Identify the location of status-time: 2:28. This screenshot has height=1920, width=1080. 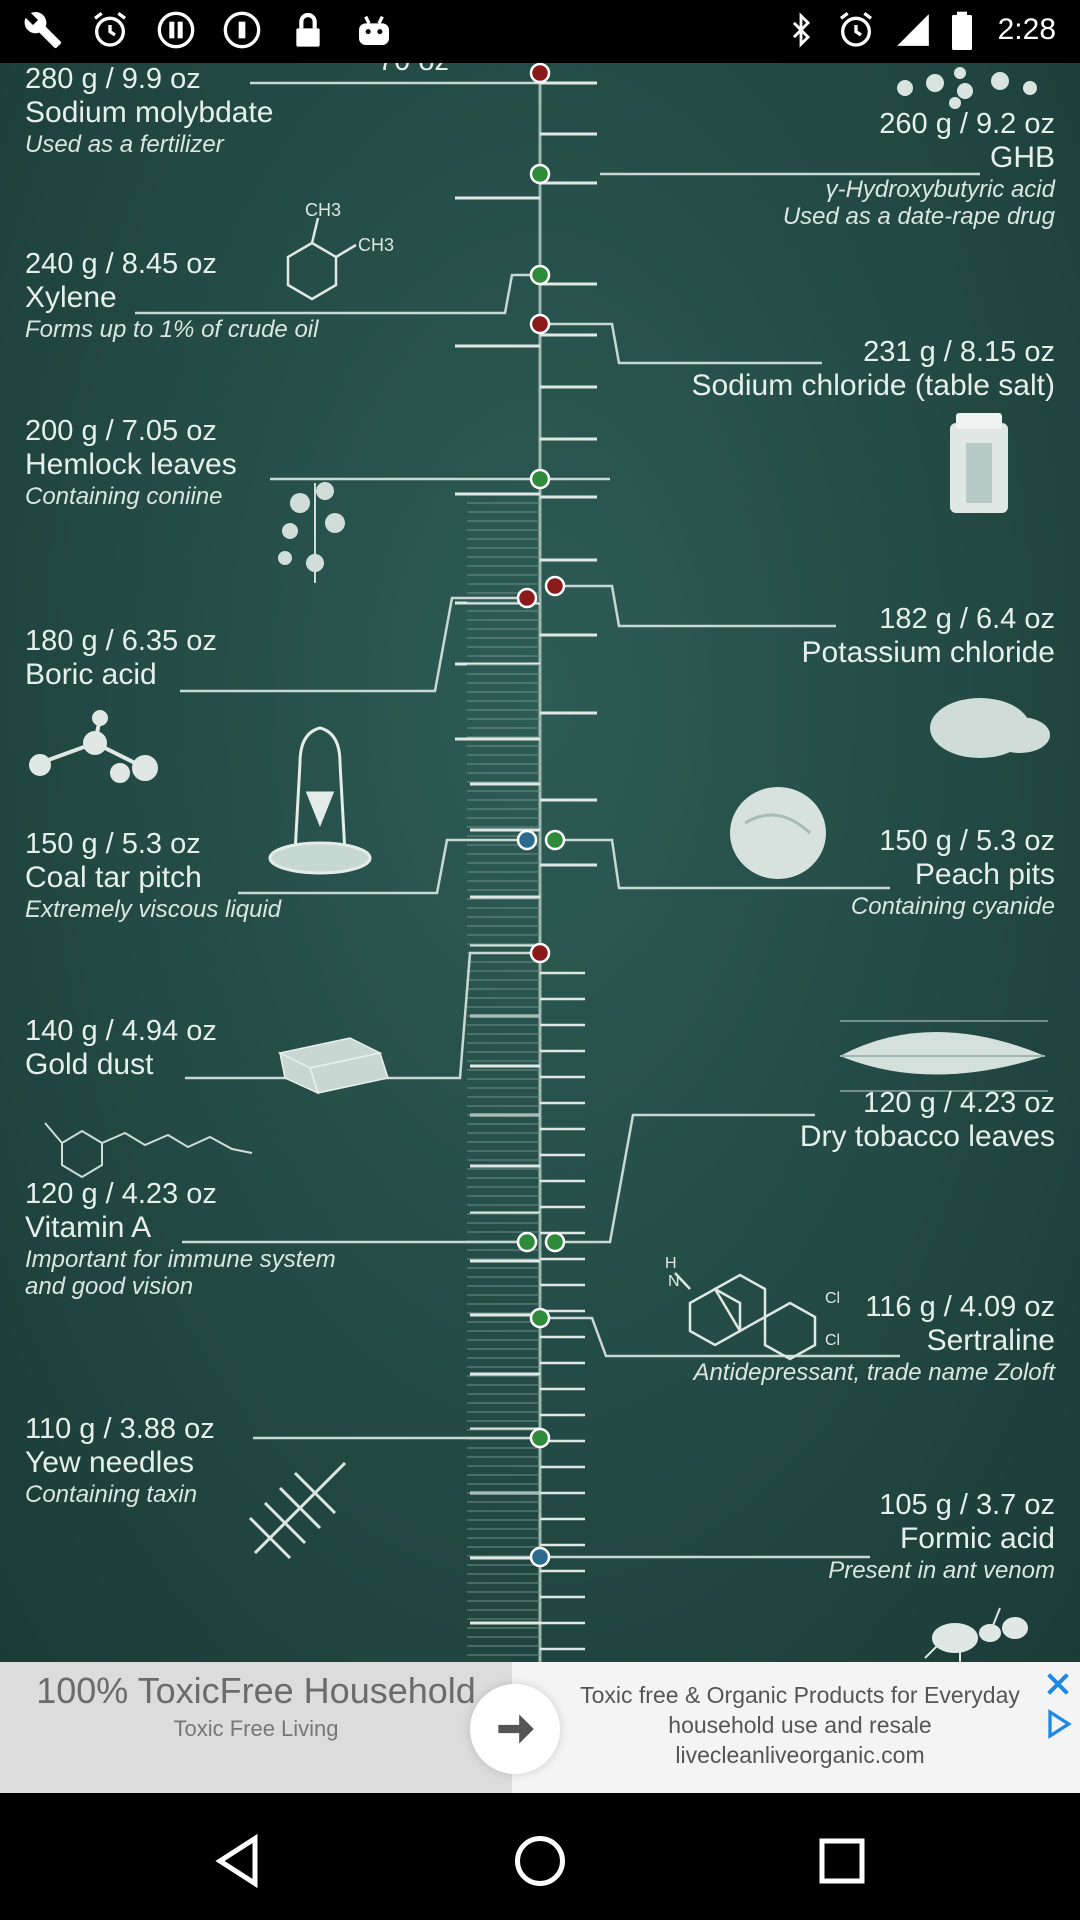
(1026, 29).